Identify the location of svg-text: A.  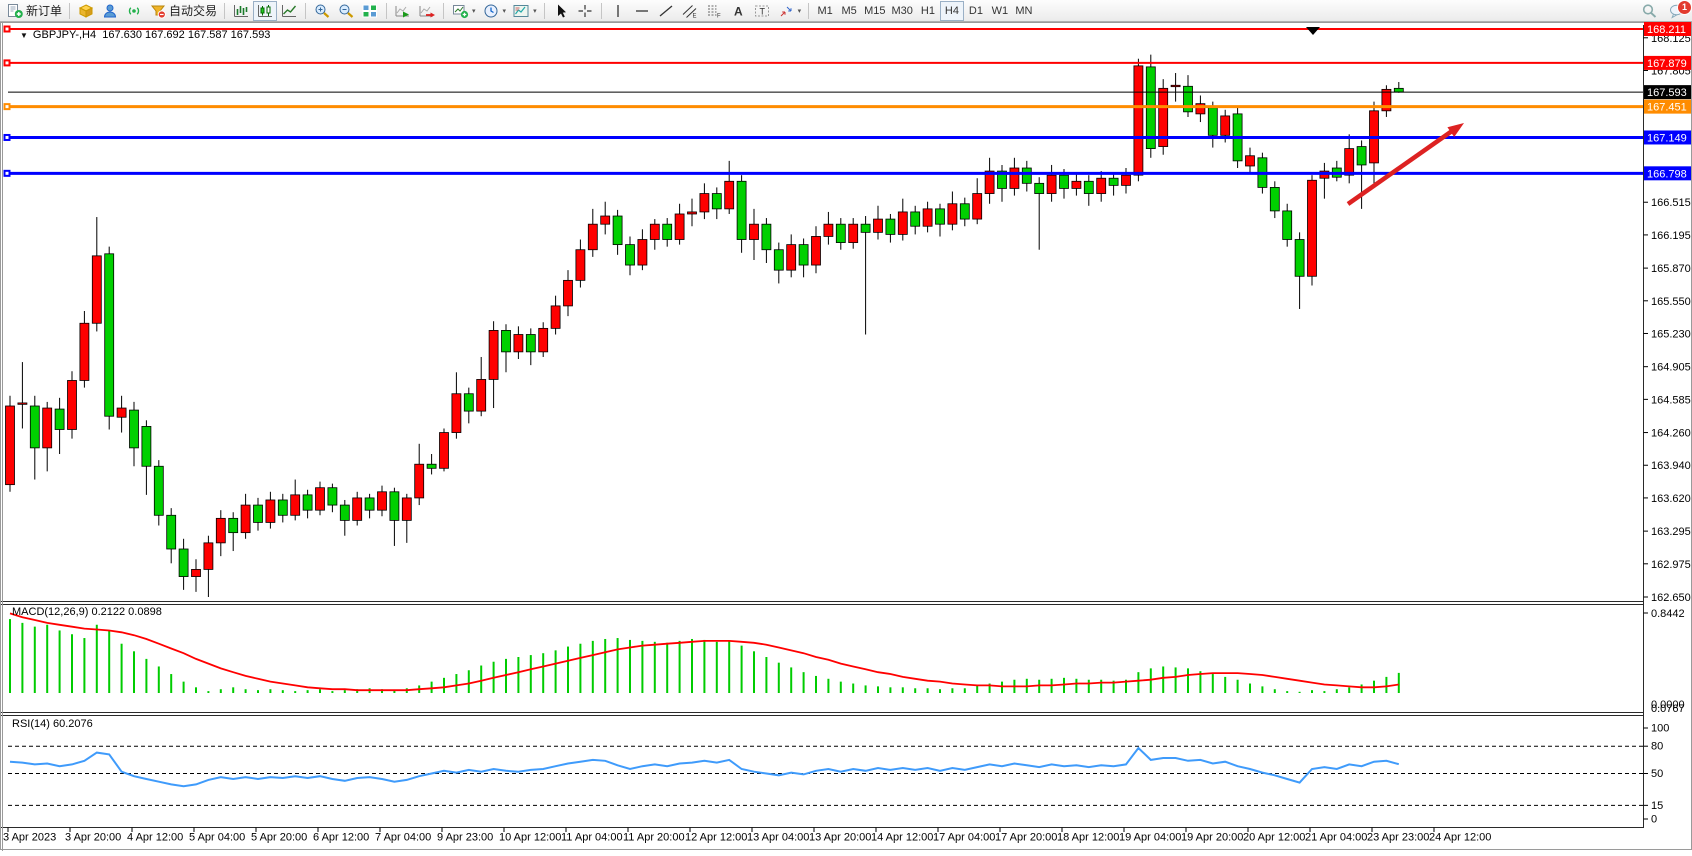
(738, 11).